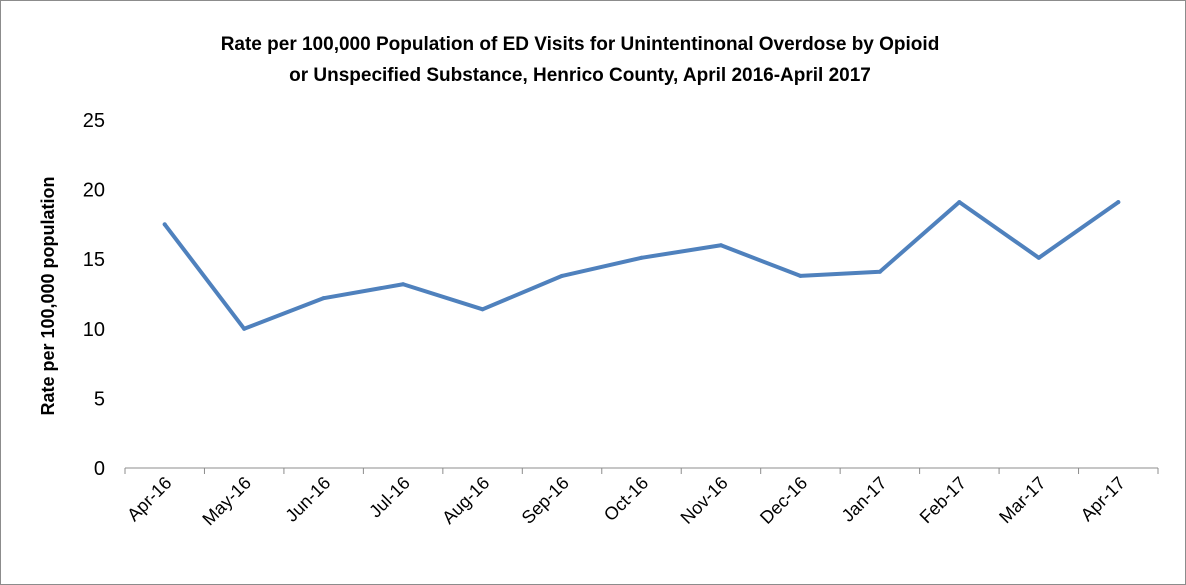 The width and height of the screenshot is (1186, 585). Describe the element at coordinates (545, 500) in the screenshot. I see `x-tick-label: Sep-16` at that location.